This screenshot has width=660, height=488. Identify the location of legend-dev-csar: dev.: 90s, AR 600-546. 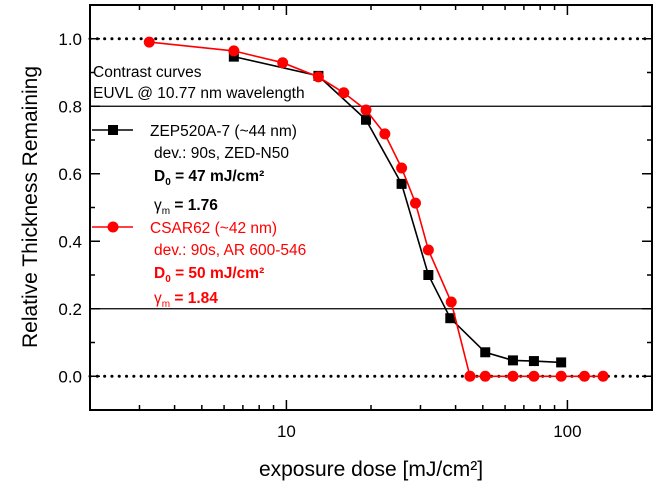
(230, 250).